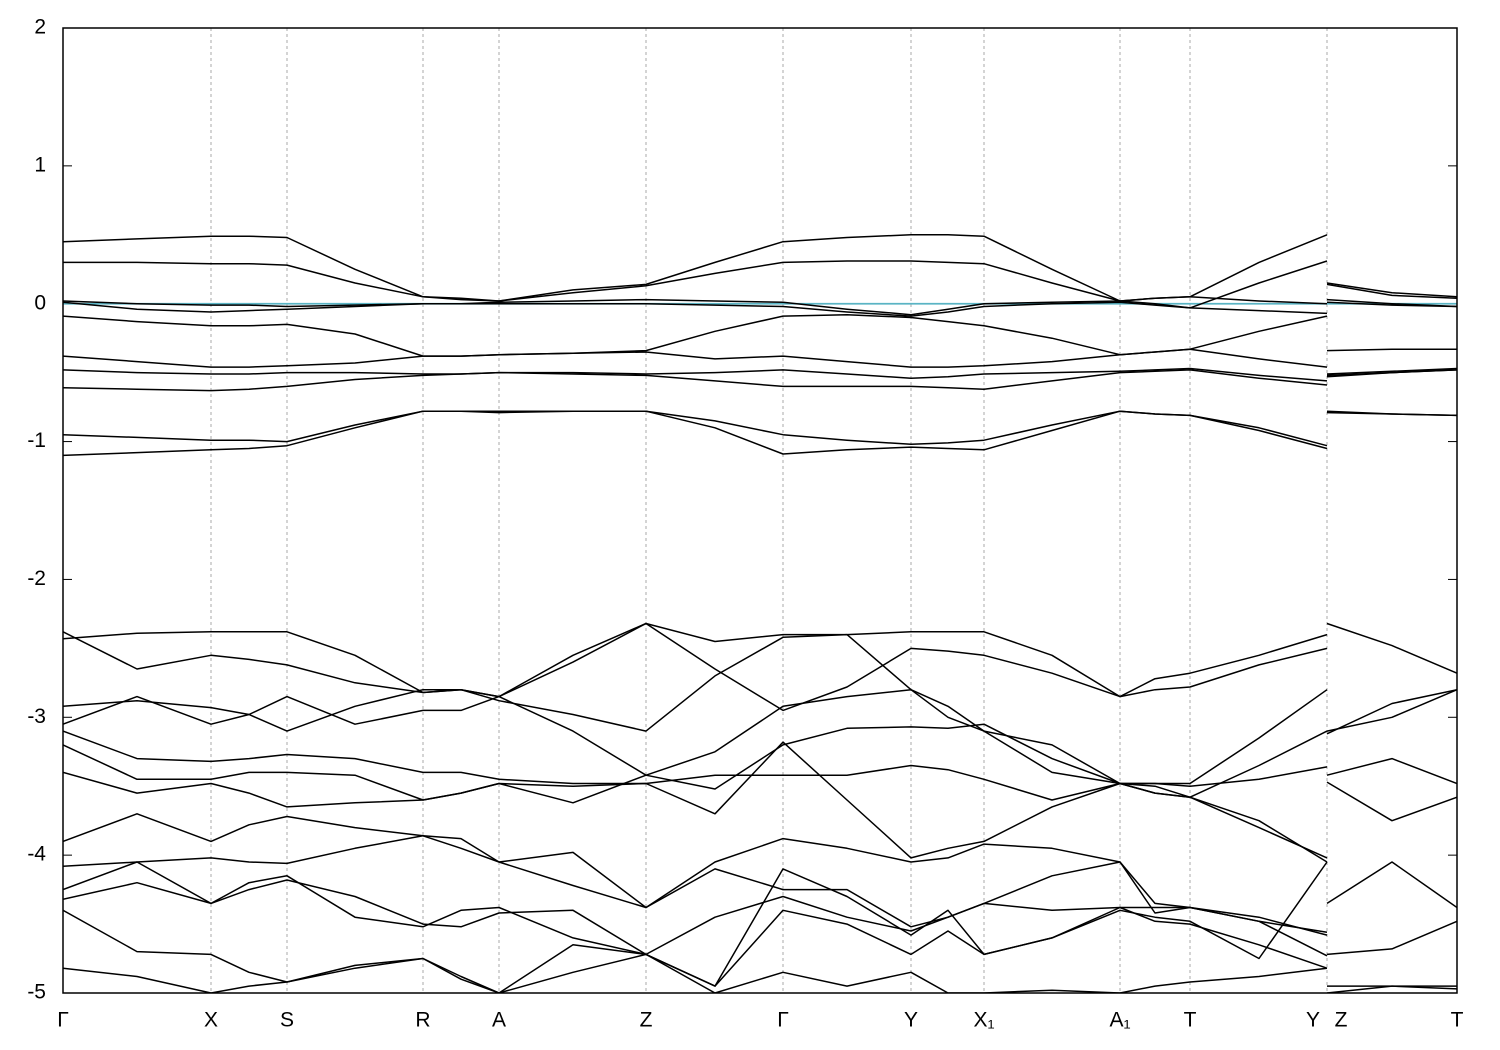 Image resolution: width=1500 pixels, height=1050 pixels. Describe the element at coordinates (36, 854) in the screenshot. I see `y-tick-label: -4` at that location.